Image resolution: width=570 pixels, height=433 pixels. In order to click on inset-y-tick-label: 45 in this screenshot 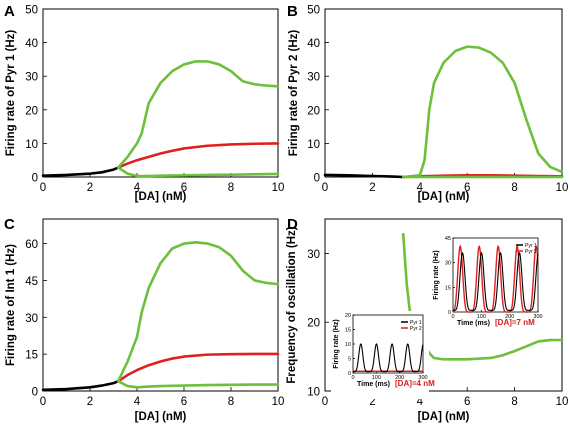, I will do `click(448, 239)`.